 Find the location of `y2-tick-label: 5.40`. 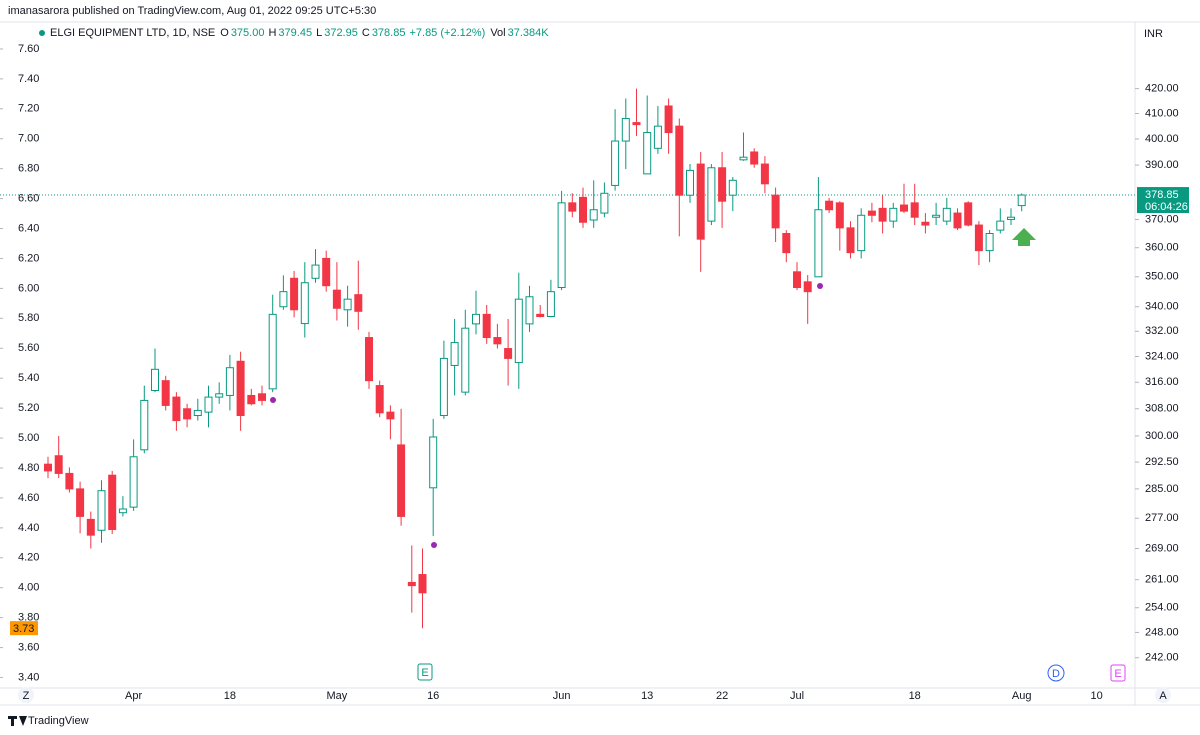

y2-tick-label: 5.40 is located at coordinates (28, 378).